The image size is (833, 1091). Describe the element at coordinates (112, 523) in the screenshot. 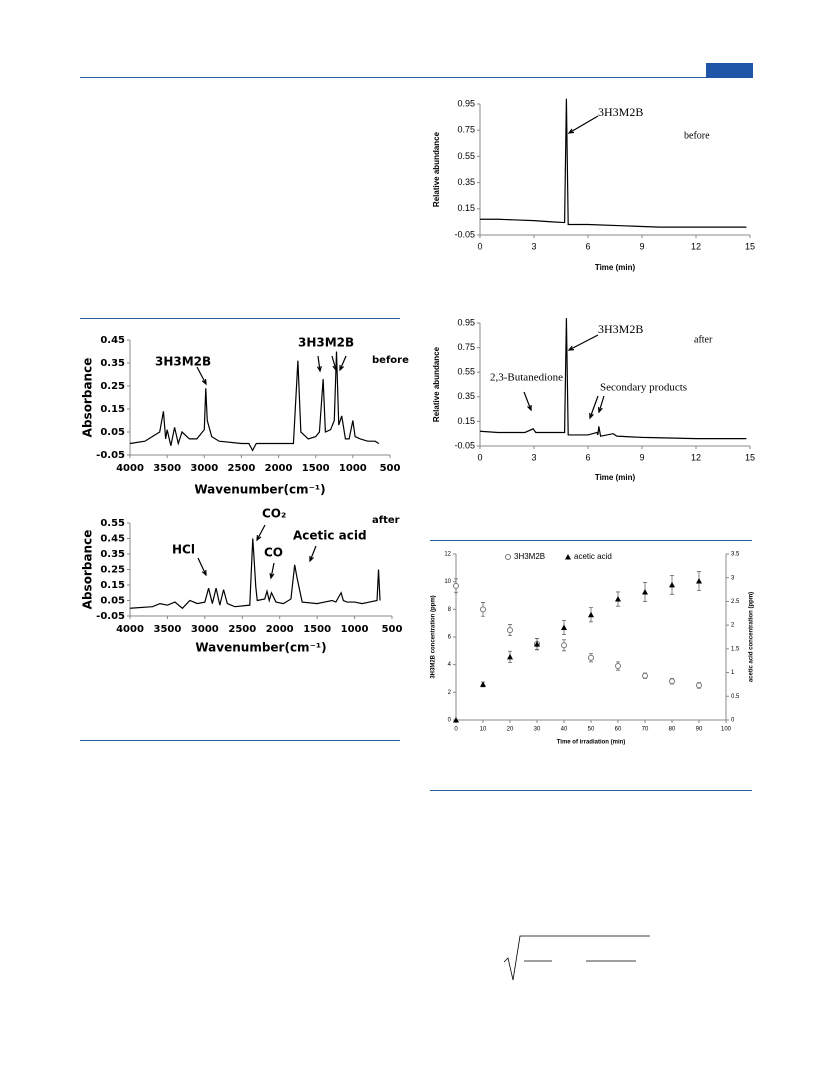

I see `y-tick-label: 0.55` at that location.